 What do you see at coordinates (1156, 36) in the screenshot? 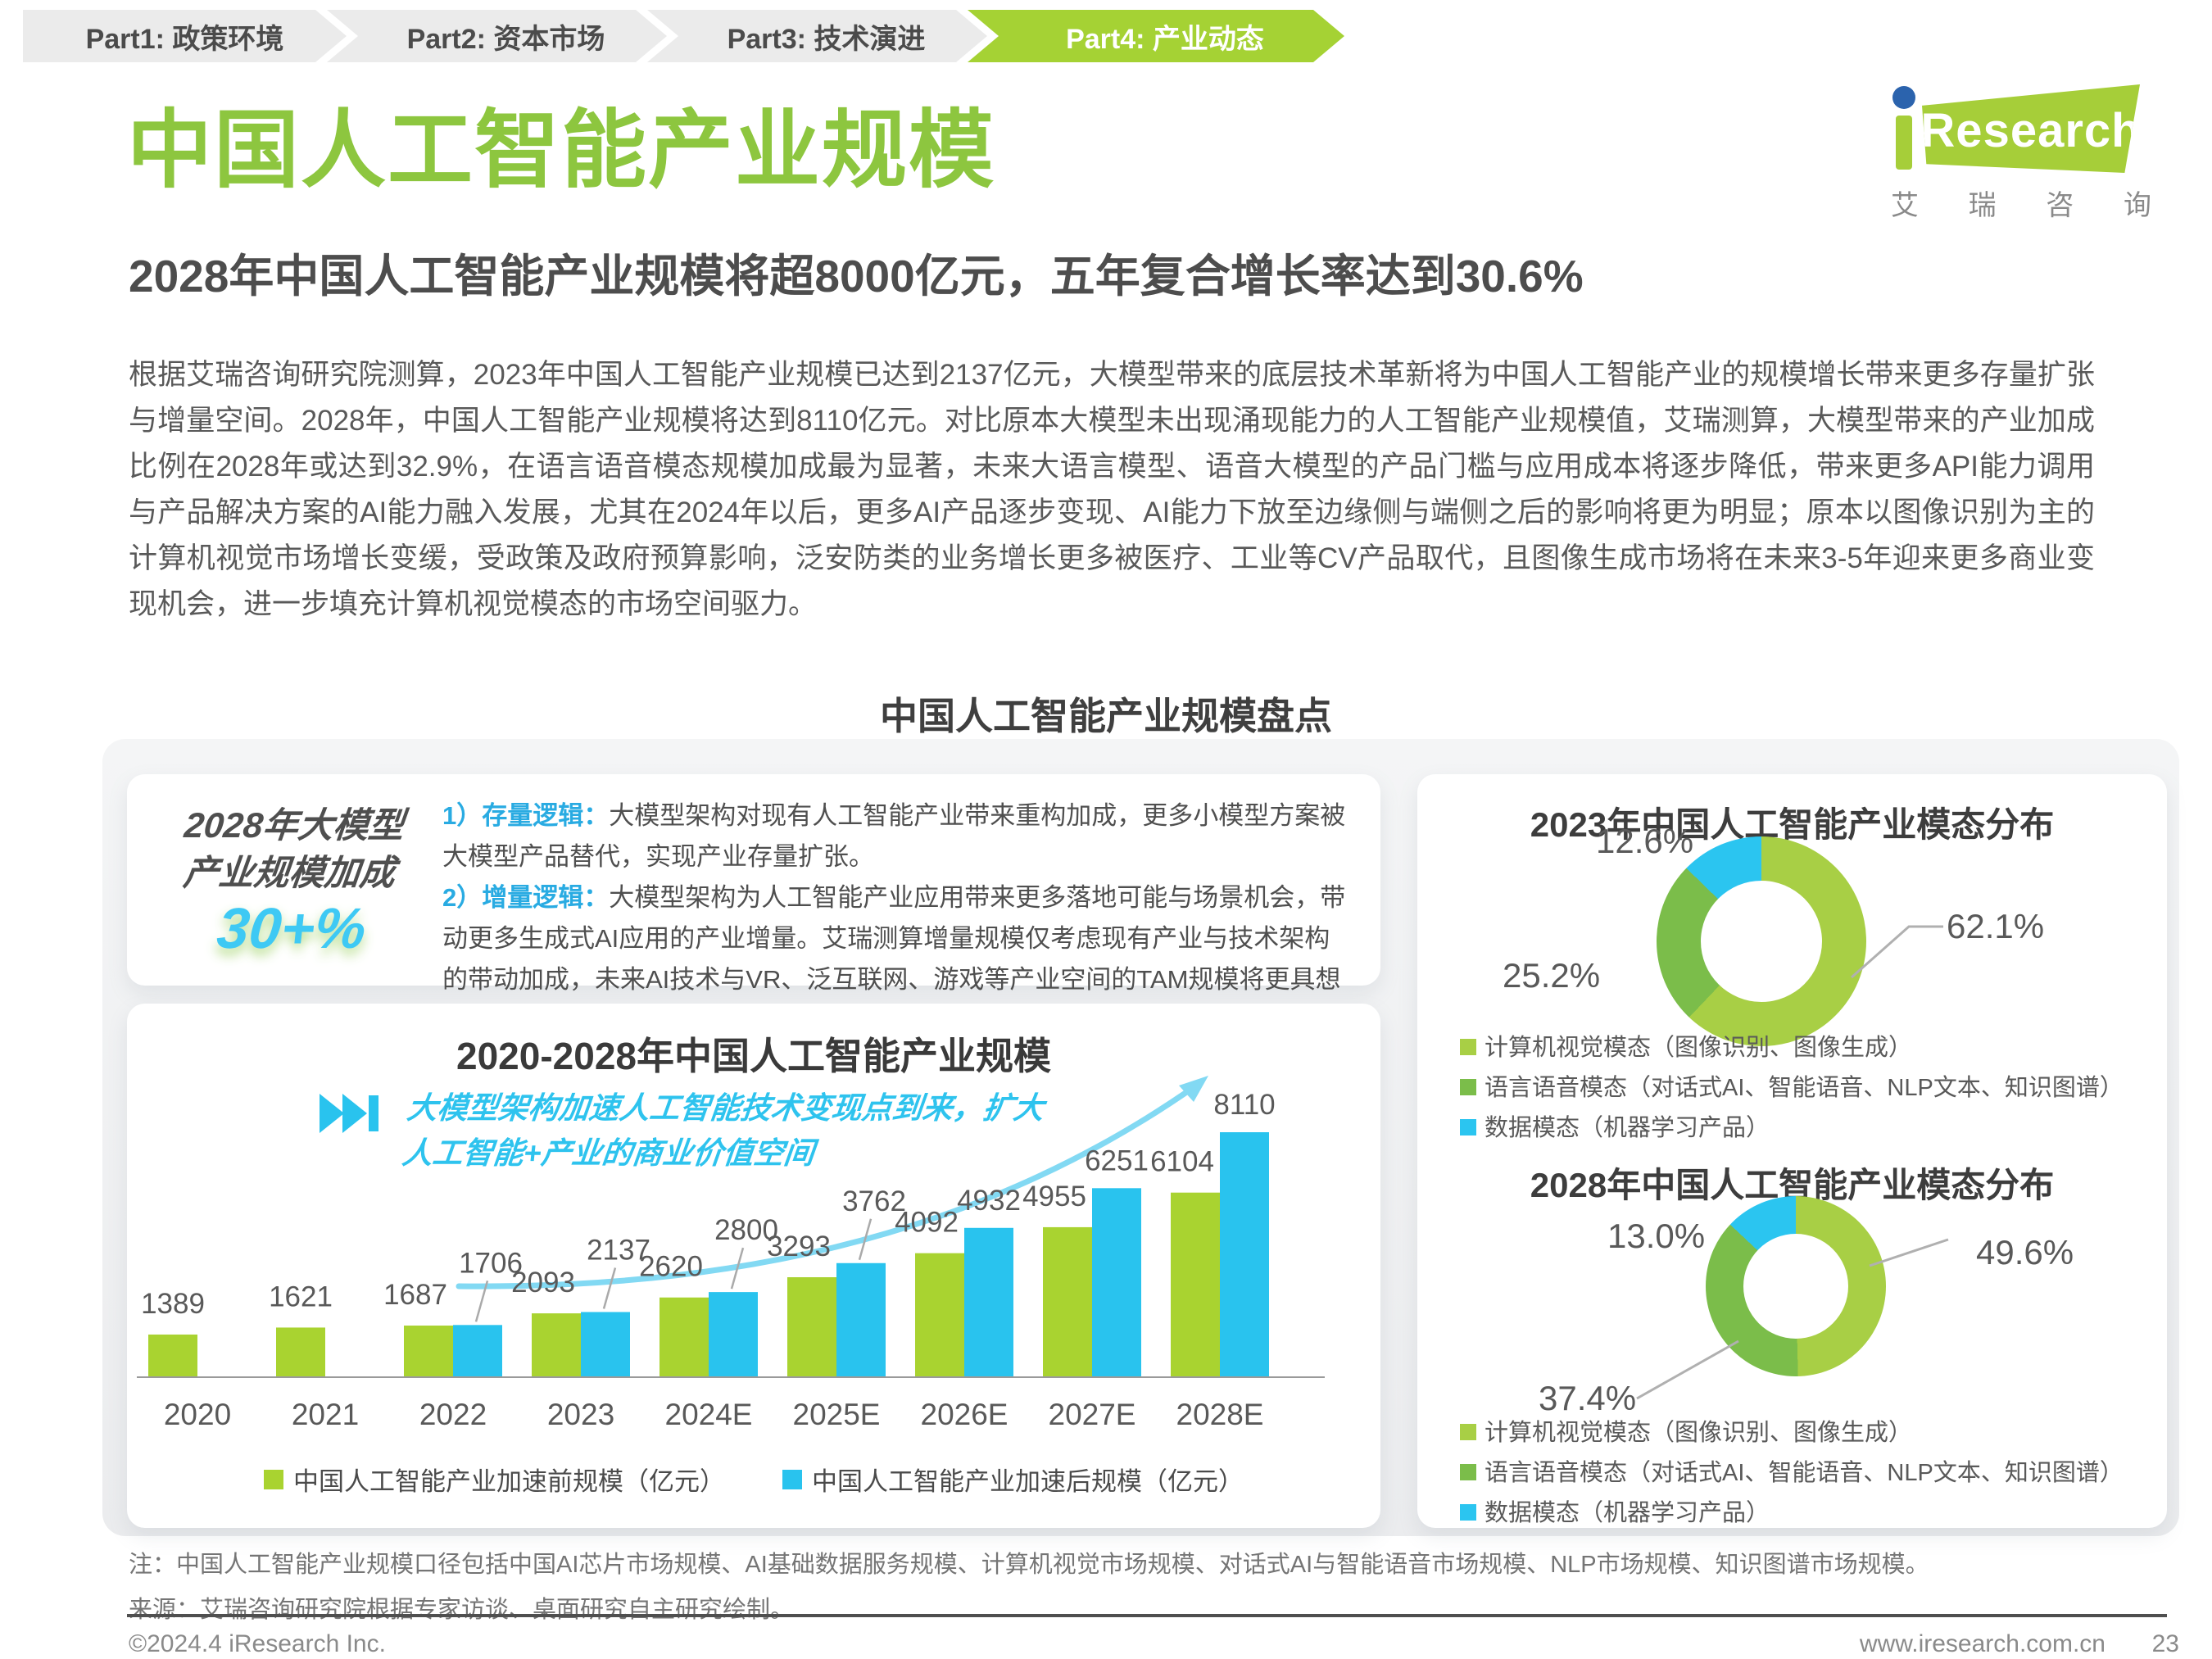
I see `nav-item-part4: Part4: 产业动态` at bounding box center [1156, 36].